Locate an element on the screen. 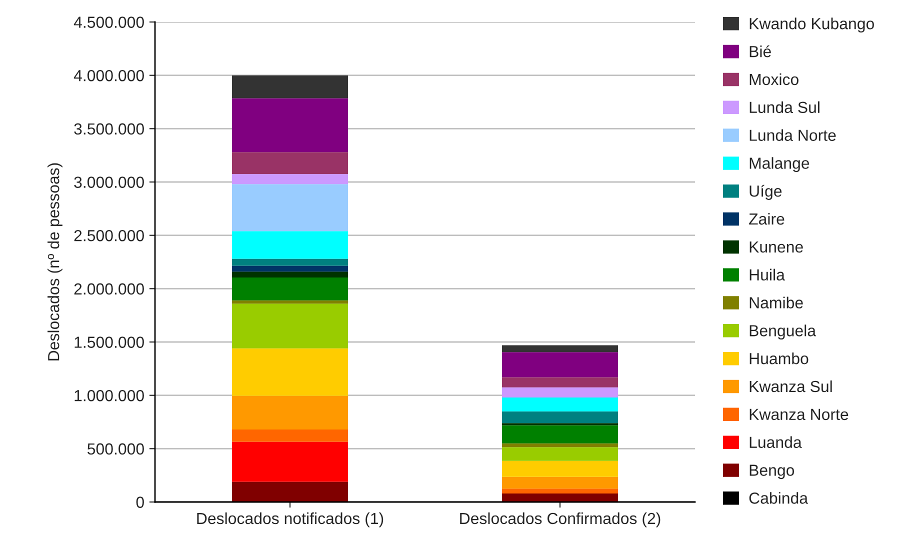 This screenshot has height=551, width=905. legend-label: Kunene is located at coordinates (776, 247).